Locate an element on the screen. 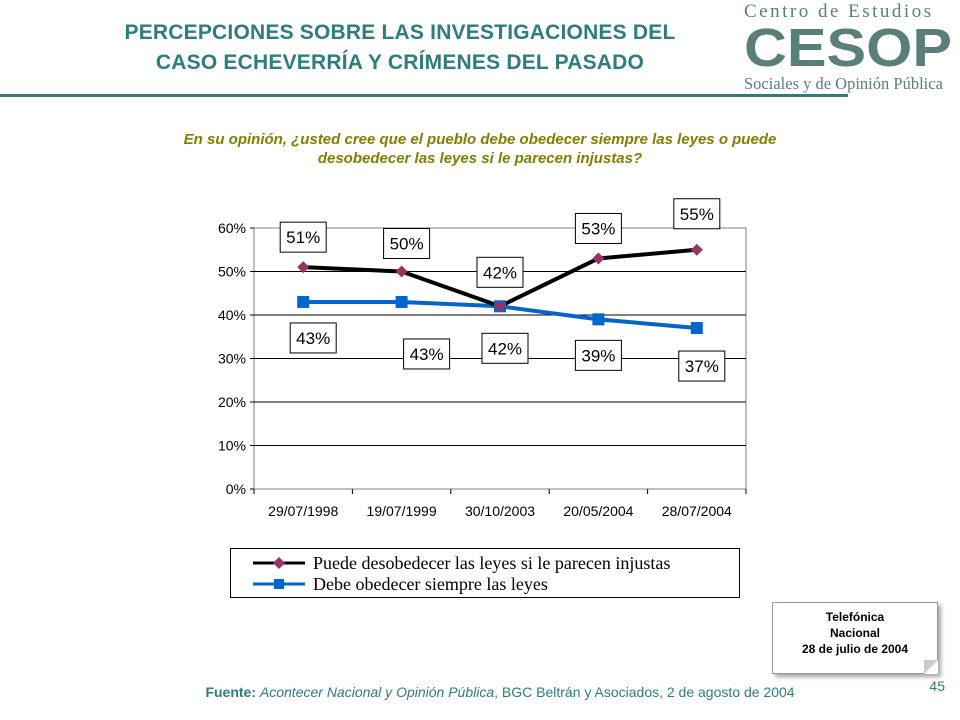  source-label: Fuente: is located at coordinates (230, 692).